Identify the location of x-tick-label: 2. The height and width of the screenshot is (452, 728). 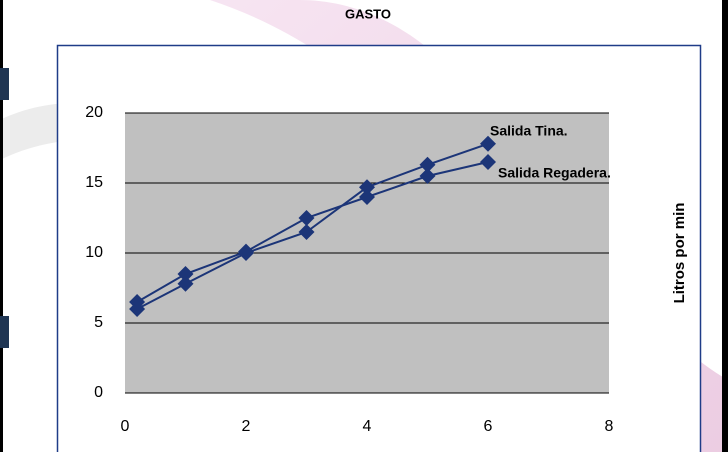
(246, 426).